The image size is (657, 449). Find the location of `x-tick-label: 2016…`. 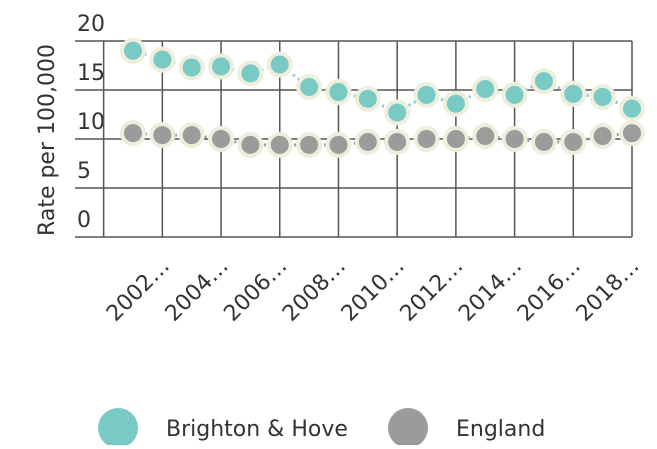

x-tick-label: 2016… is located at coordinates (549, 290).